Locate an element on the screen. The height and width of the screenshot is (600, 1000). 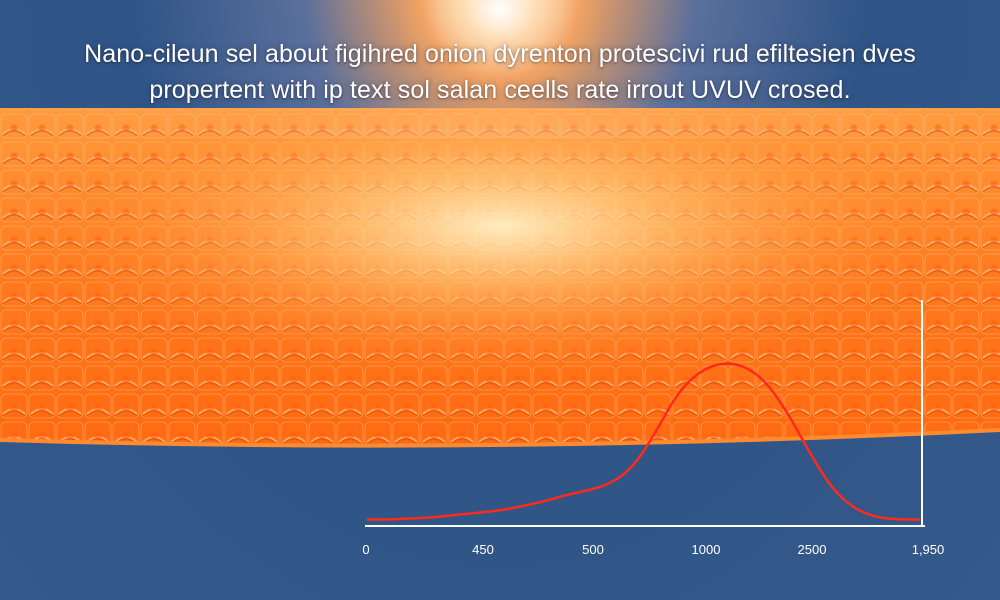
x-tick-label: 0 is located at coordinates (365, 549).